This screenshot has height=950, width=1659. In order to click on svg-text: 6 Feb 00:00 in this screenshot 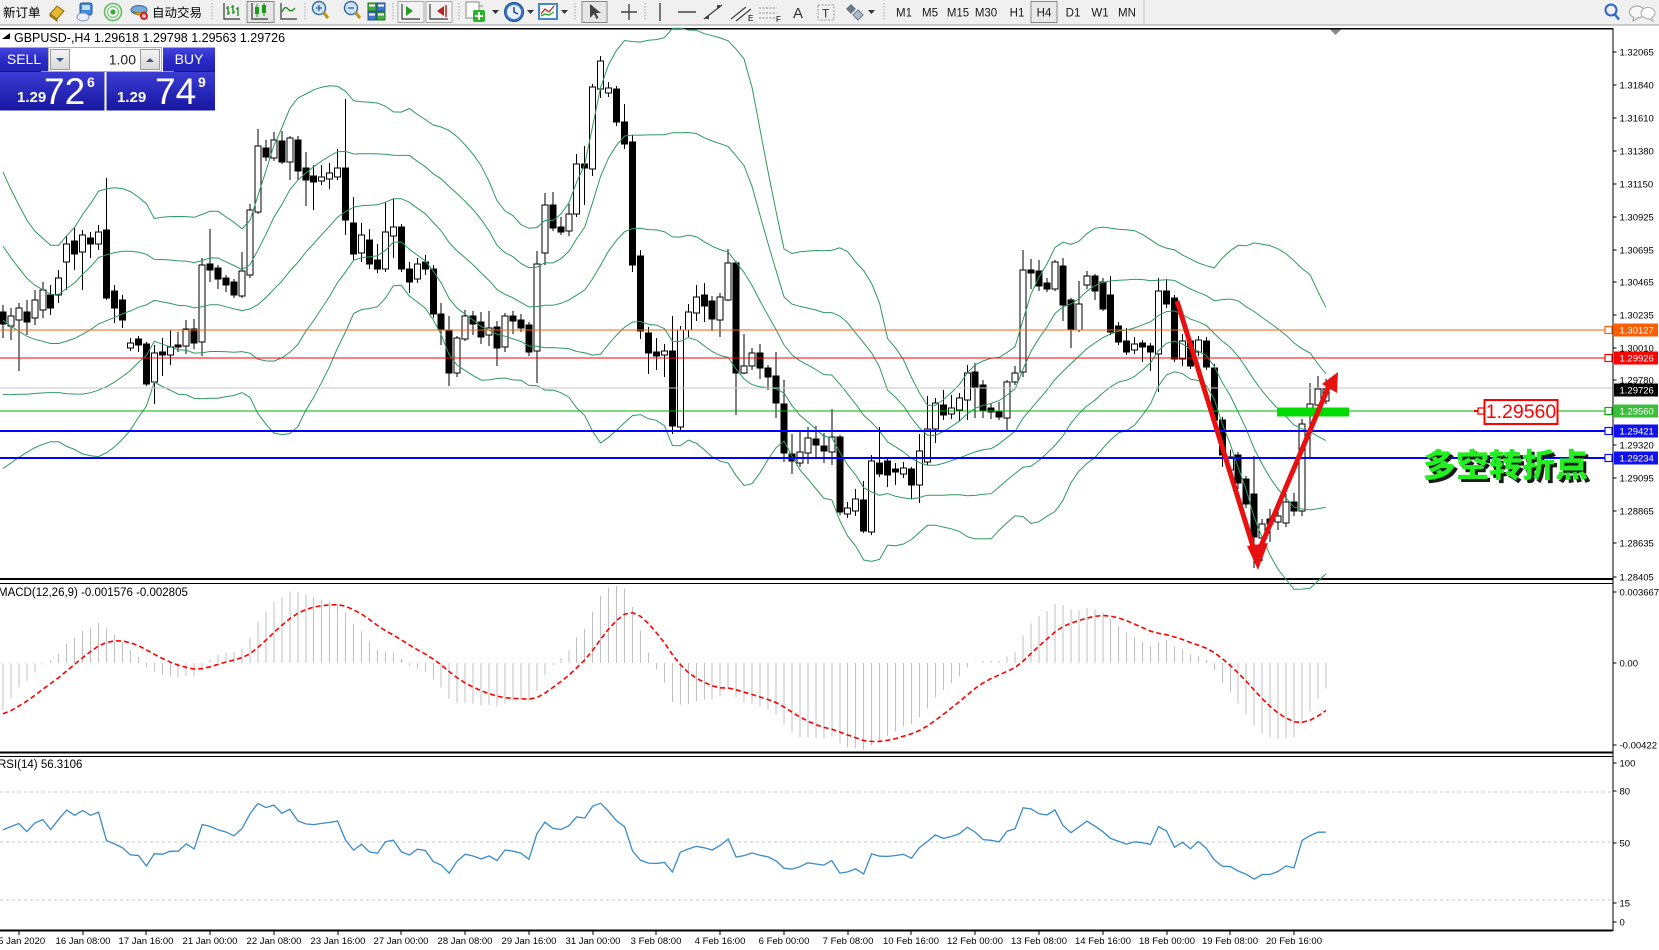, I will do `click(784, 941)`.